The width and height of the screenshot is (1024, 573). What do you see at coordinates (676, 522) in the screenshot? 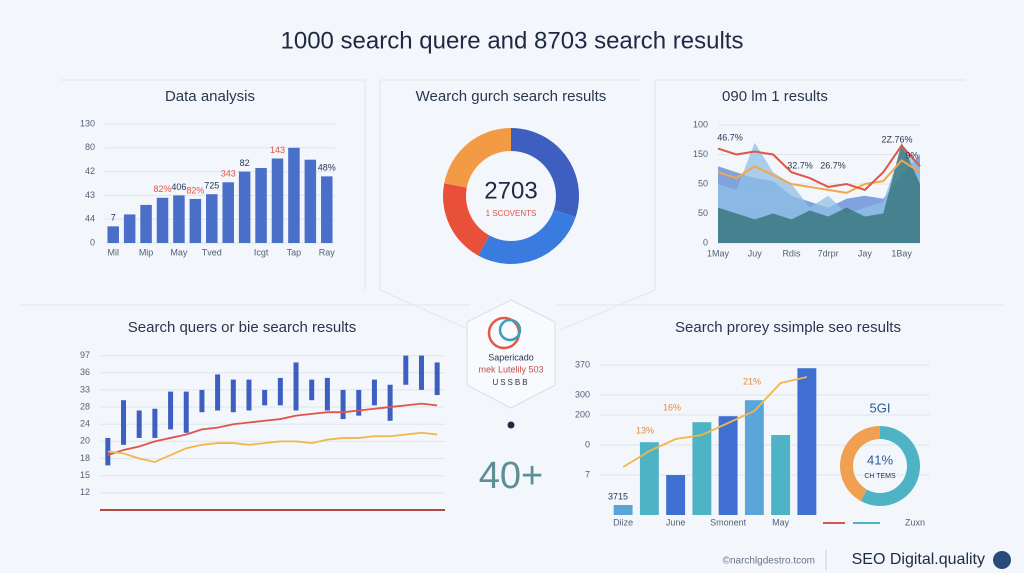
I see `x-tick-label: June` at bounding box center [676, 522].